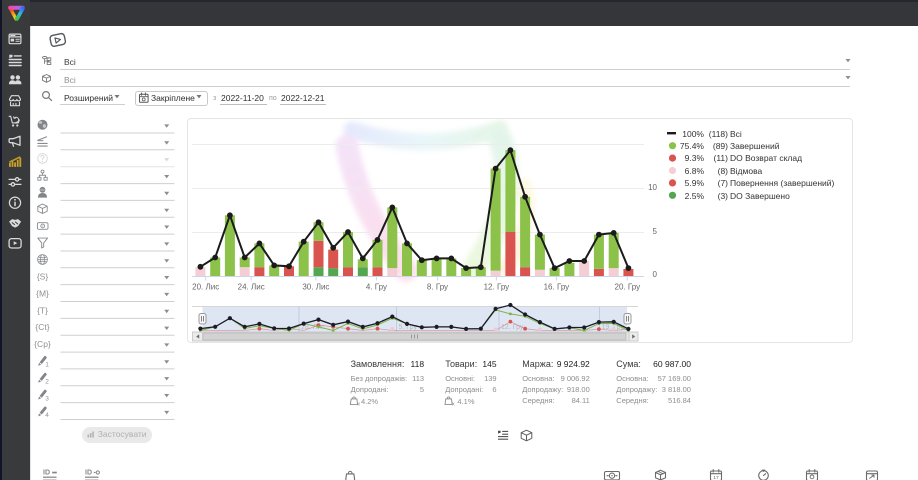 This screenshot has width=918, height=480. I want to click on svg-text: 17, so click(716, 477).